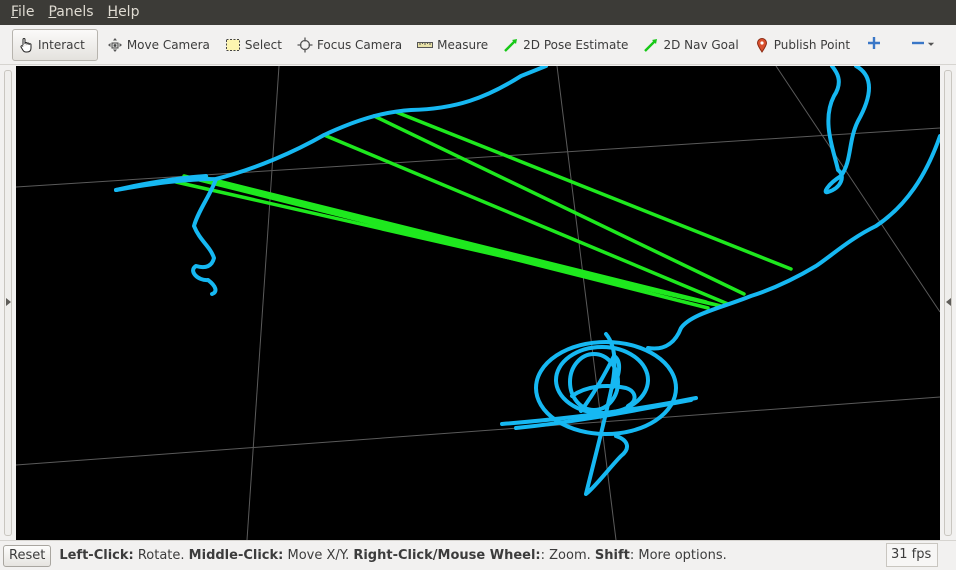  I want to click on publish-point-tool-button: Publish Point, so click(804, 45).